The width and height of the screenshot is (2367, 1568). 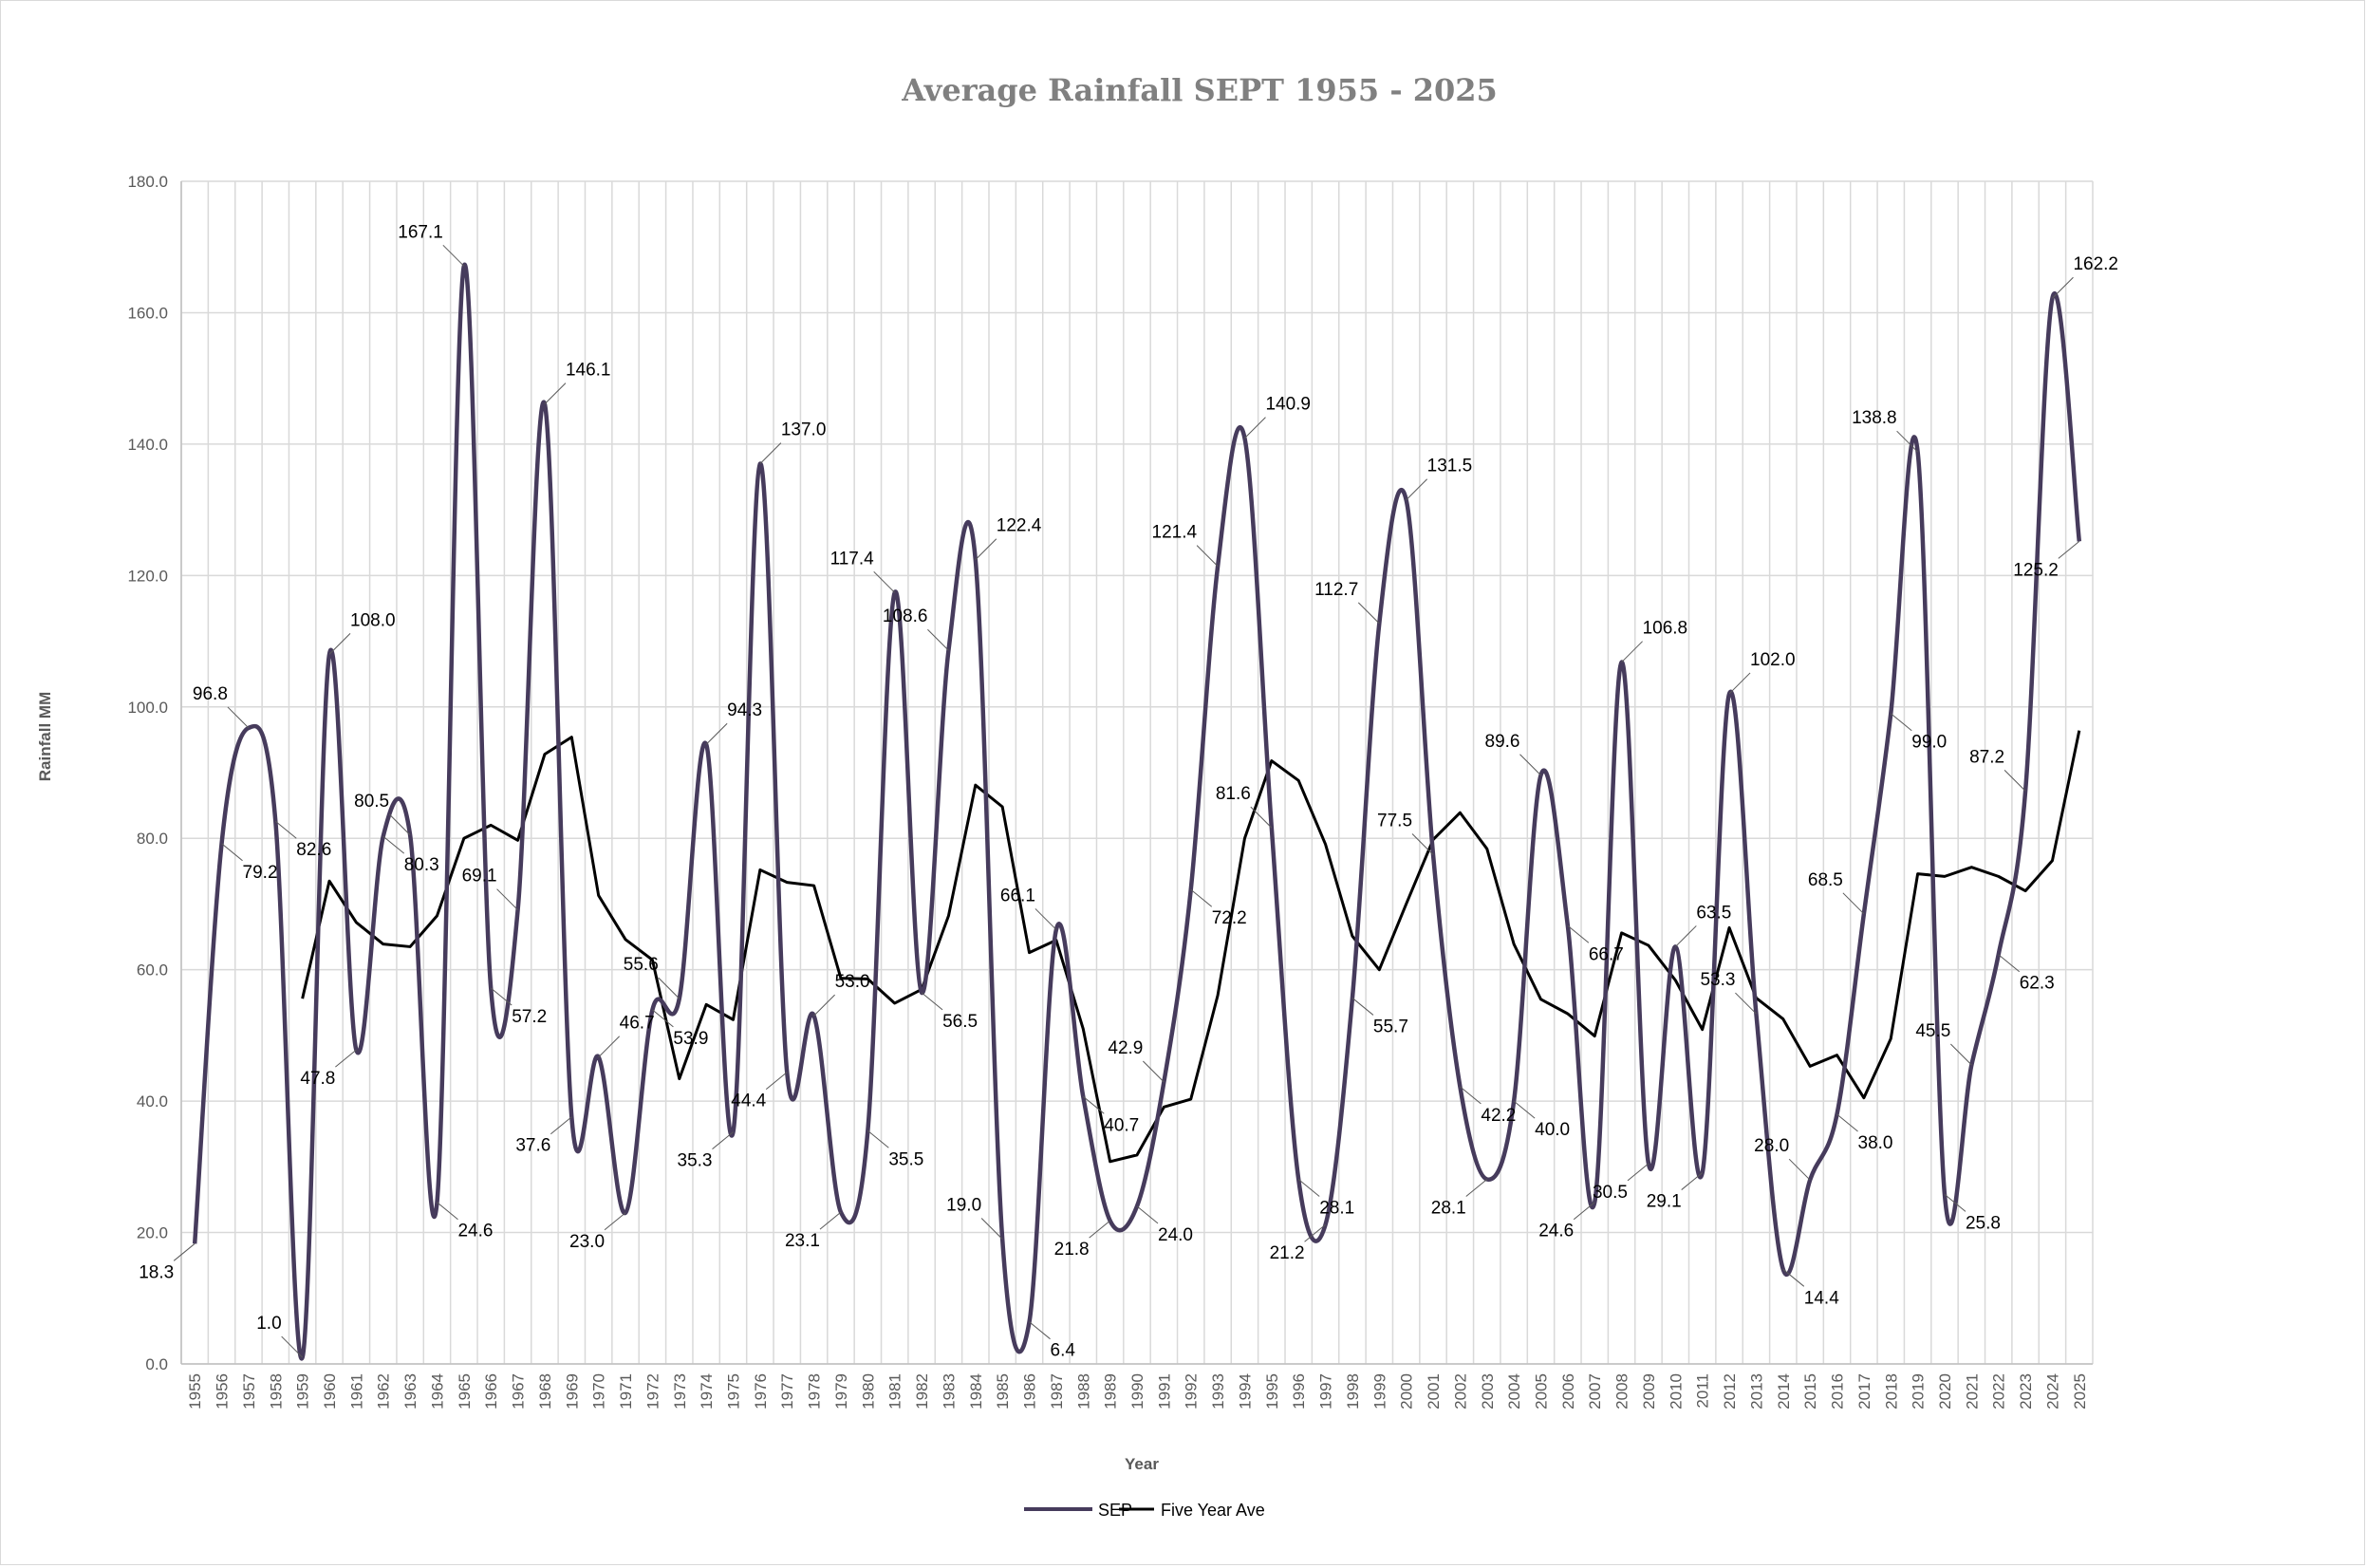 What do you see at coordinates (1502, 742) in the screenshot?
I see `data-label: 89.6` at bounding box center [1502, 742].